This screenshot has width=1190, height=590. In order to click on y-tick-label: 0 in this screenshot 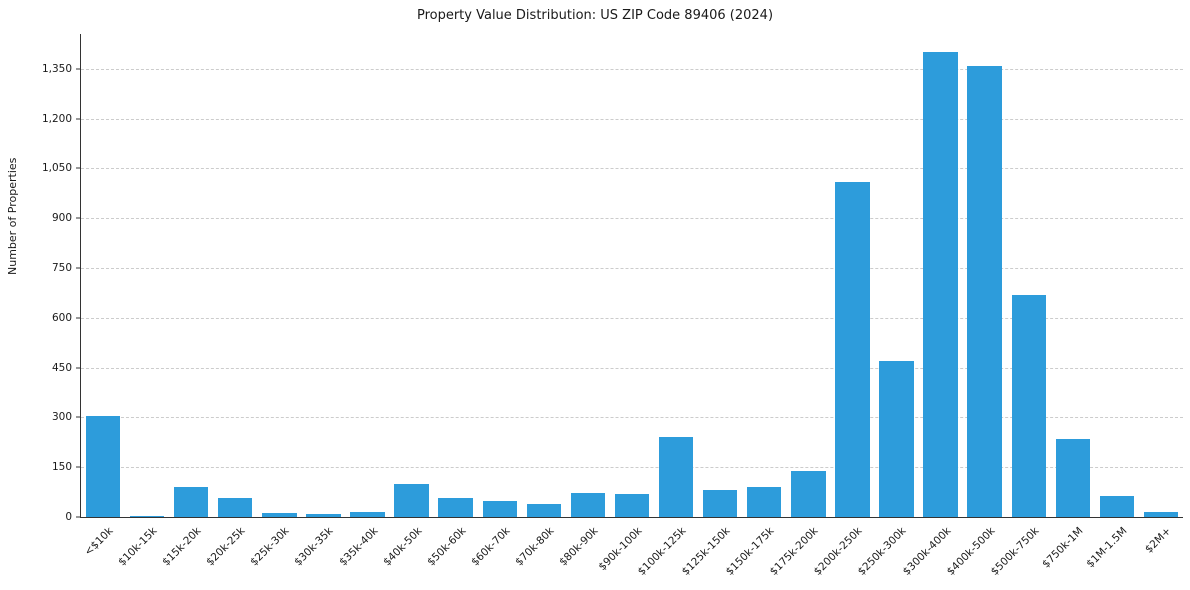, I will do `click(68, 517)`.